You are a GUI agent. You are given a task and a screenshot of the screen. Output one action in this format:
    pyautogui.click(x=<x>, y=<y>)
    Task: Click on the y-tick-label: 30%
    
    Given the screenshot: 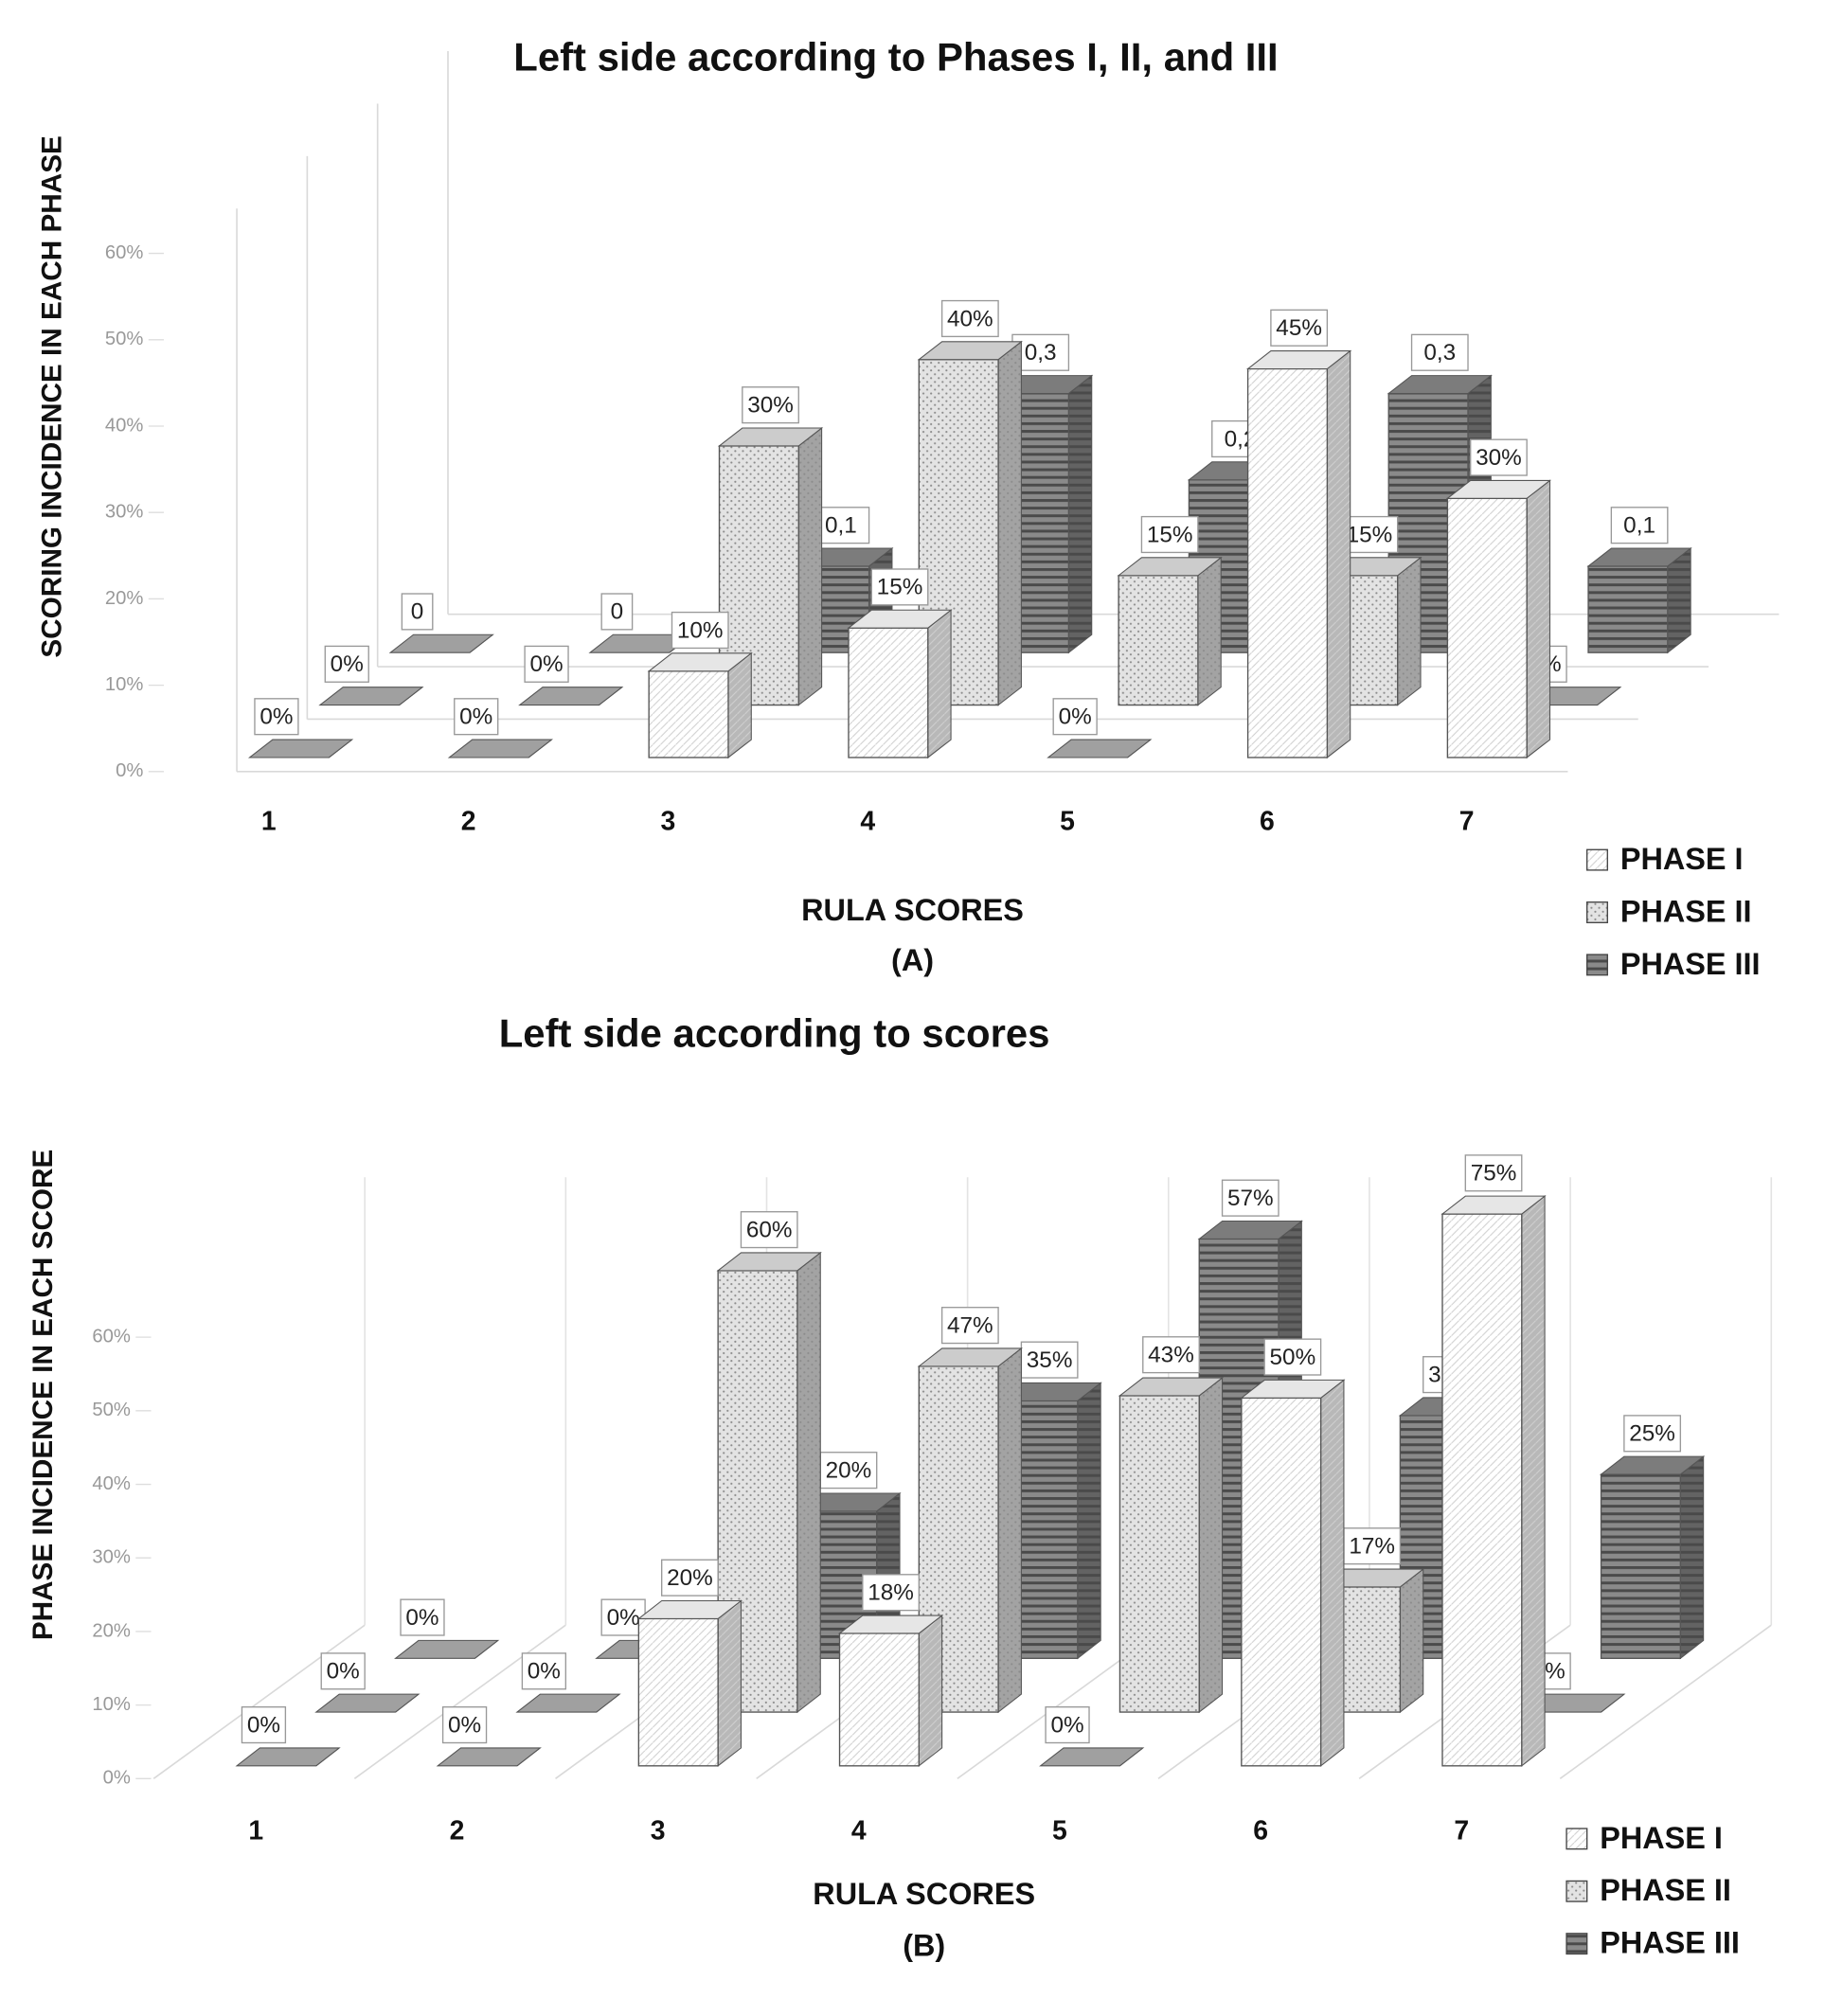 What is the action you would take?
    pyautogui.click(x=112, y=1557)
    